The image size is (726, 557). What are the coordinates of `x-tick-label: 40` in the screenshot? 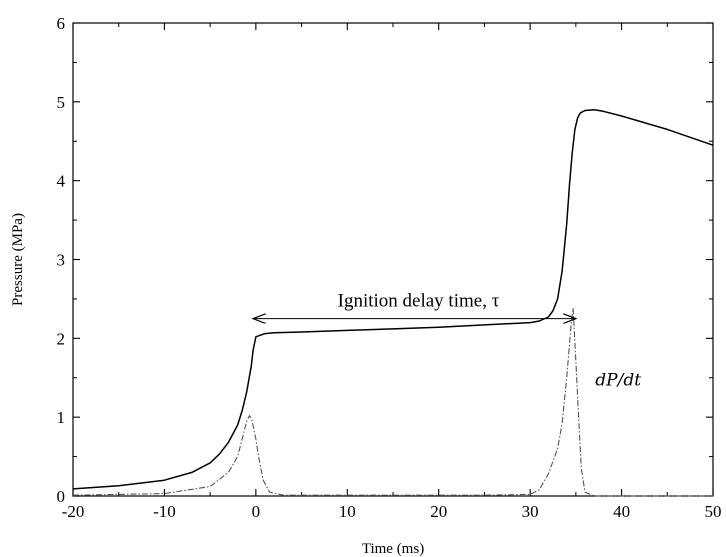 It's located at (621, 511).